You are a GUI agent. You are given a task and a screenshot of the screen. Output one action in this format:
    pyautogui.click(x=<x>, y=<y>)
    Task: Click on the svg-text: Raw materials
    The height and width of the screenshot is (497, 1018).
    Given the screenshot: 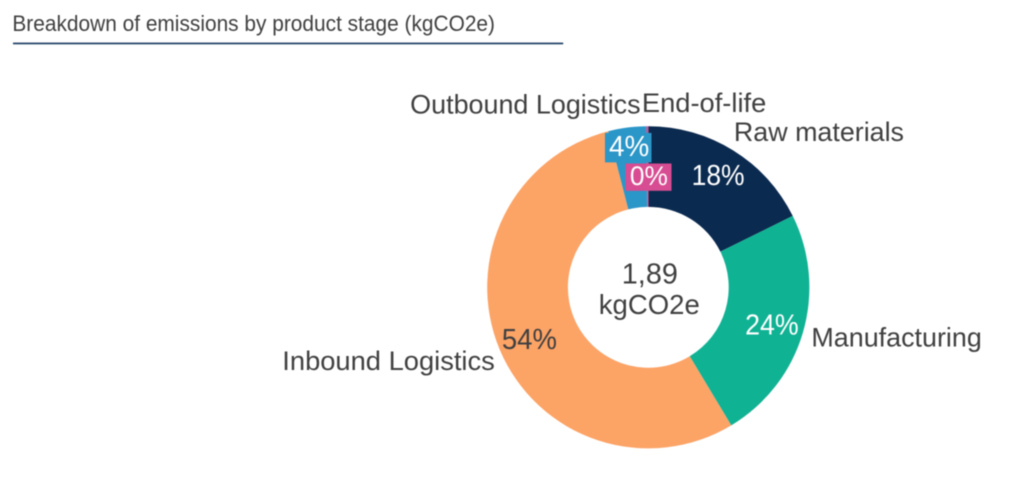 What is the action you would take?
    pyautogui.click(x=819, y=132)
    